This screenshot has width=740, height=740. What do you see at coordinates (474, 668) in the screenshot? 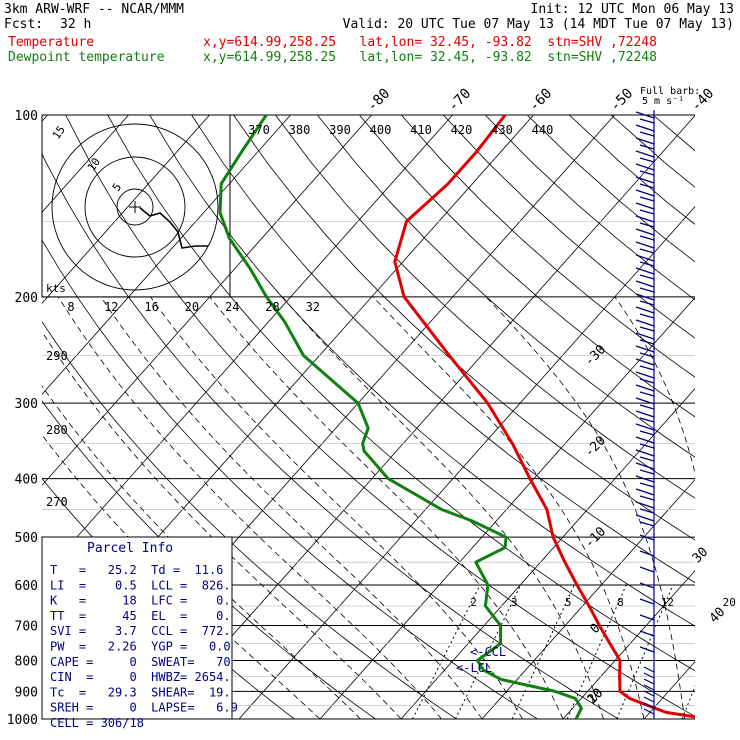
I see `lcl-annotation: <-LCL` at bounding box center [474, 668].